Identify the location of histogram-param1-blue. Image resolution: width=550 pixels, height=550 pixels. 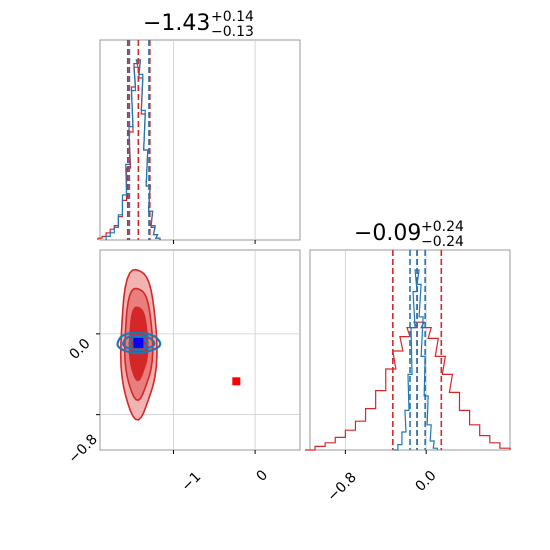
(415, 360).